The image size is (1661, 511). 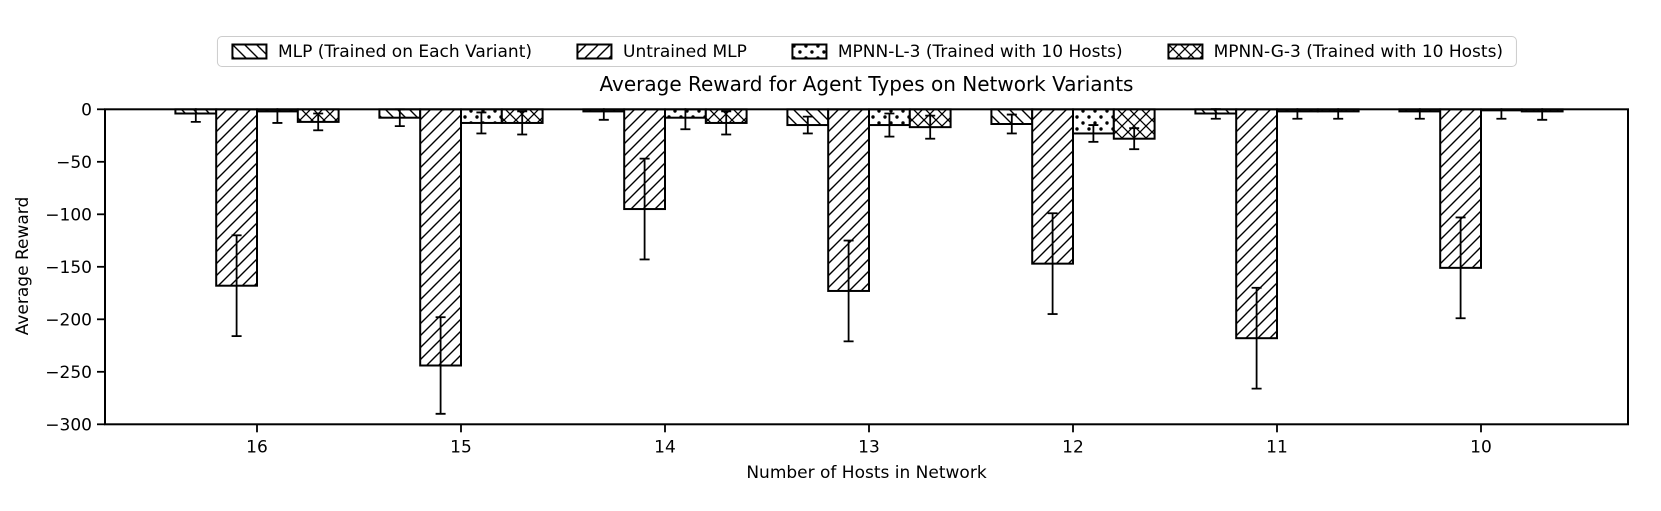 What do you see at coordinates (665, 447) in the screenshot?
I see `x-tick-label: 14` at bounding box center [665, 447].